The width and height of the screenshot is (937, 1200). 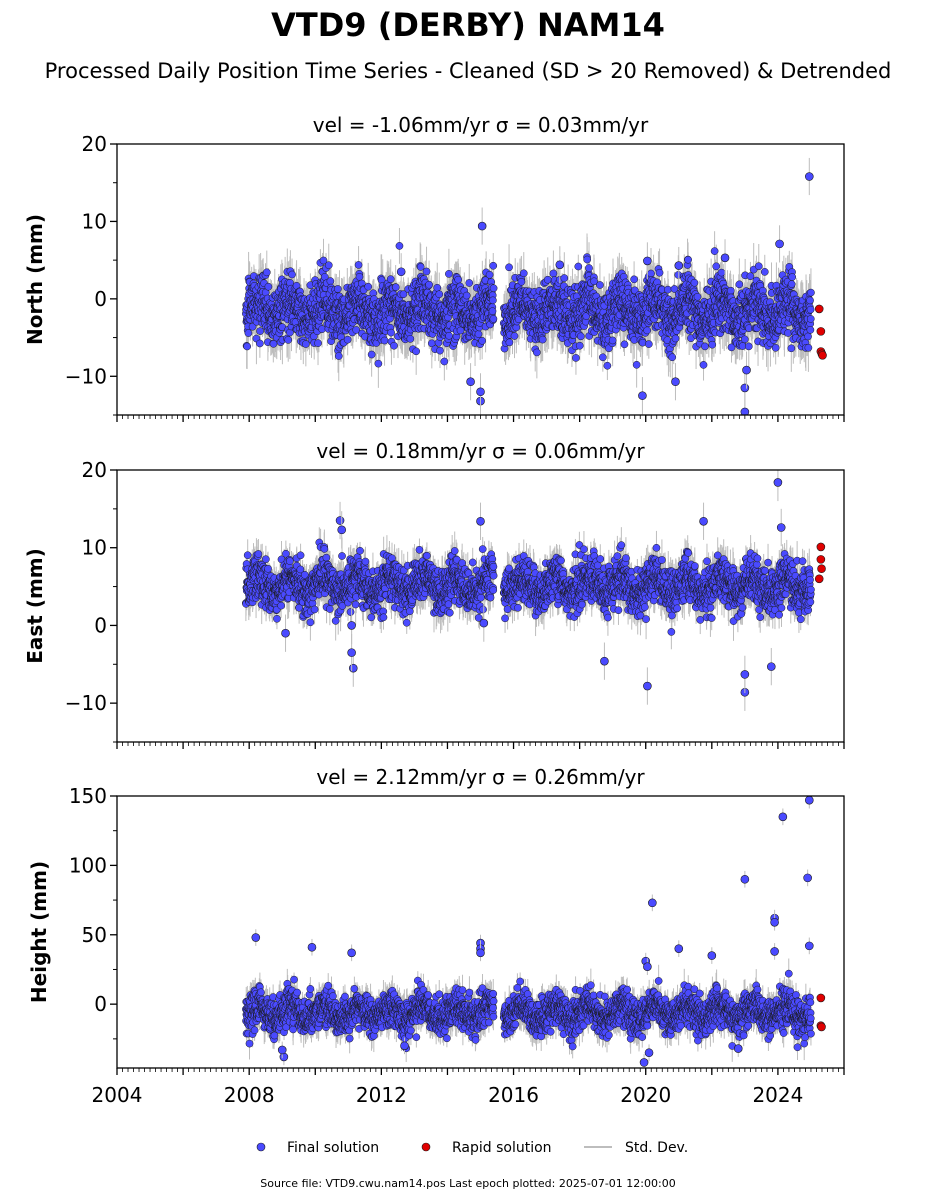 I want to click on north-ylabel: North (mm), so click(x=35, y=279).